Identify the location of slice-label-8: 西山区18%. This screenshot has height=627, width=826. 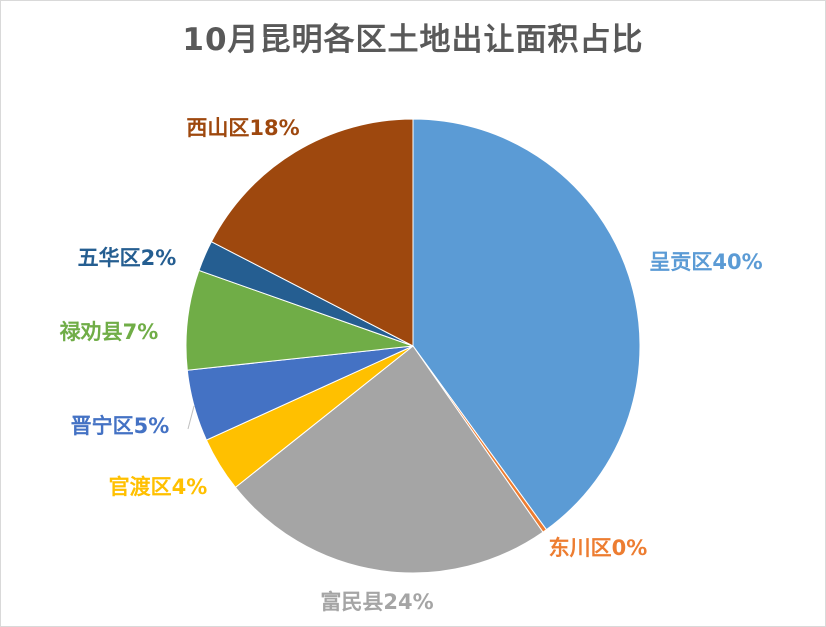
(242, 128).